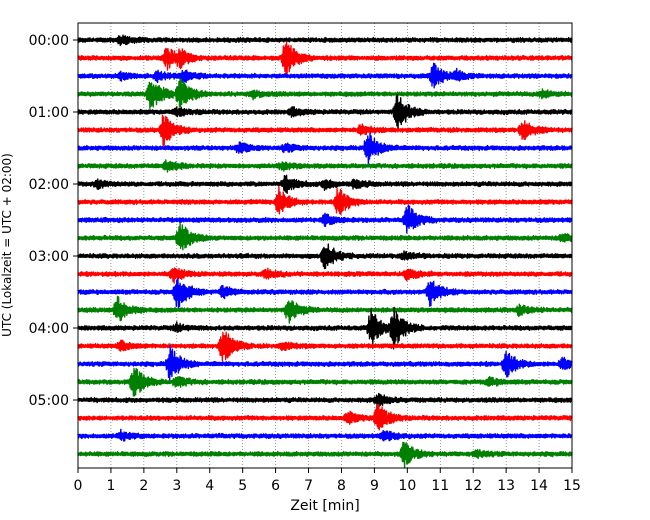 The width and height of the screenshot is (650, 520). I want to click on y-tick-label: 05:00, so click(49, 401).